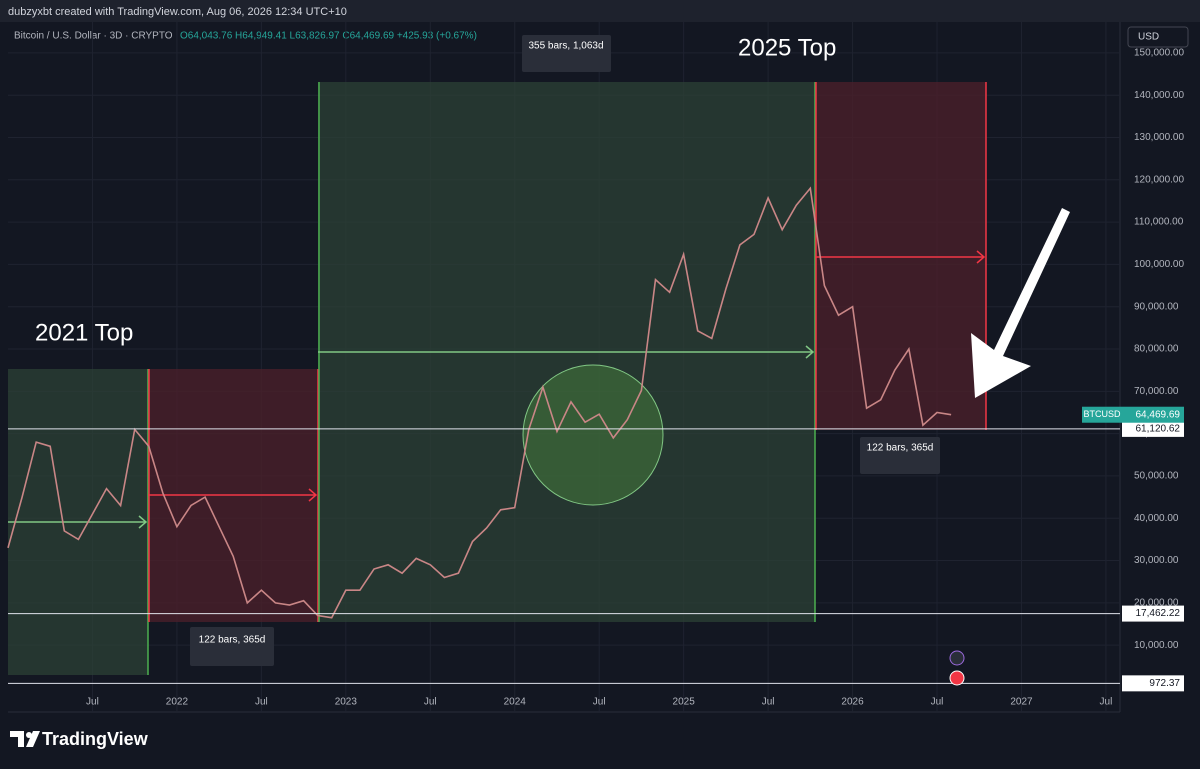 This screenshot has height=769, width=1200. I want to click on x-tick-label: 2025, so click(684, 702).